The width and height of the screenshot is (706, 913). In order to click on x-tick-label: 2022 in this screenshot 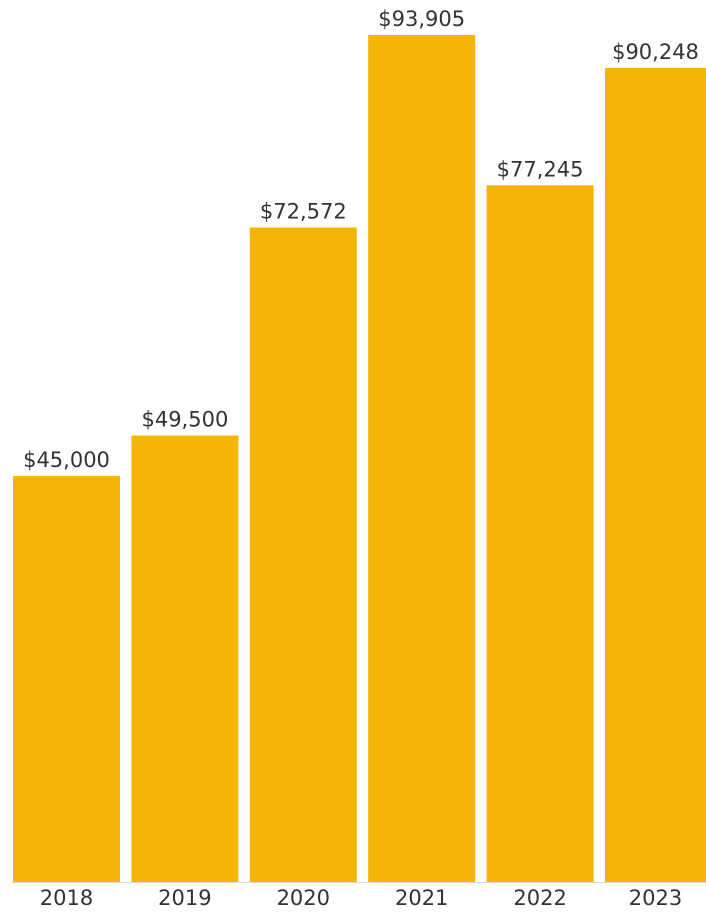, I will do `click(539, 898)`.